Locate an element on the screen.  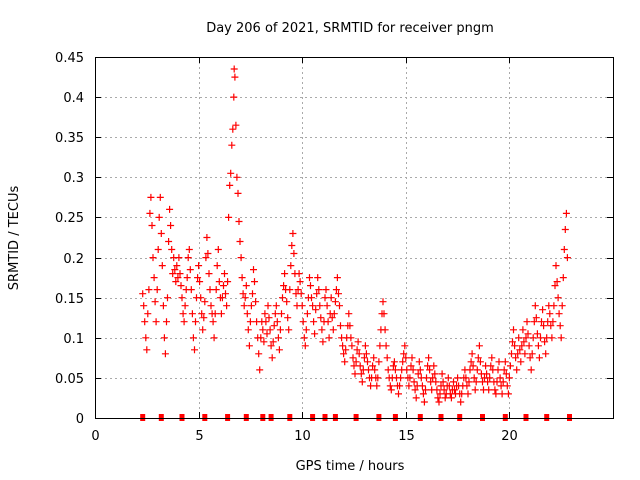
y-tick-label: 0.25 is located at coordinates (69, 218).